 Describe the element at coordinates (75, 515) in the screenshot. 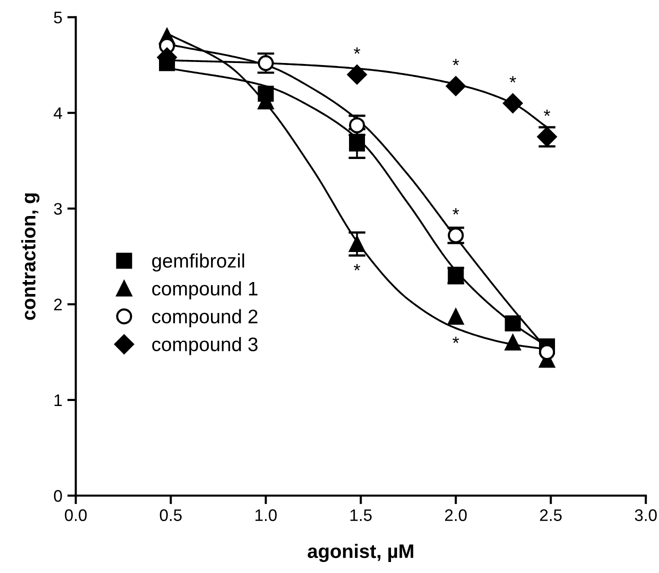

I see `x-tick-label: 0.0` at that location.